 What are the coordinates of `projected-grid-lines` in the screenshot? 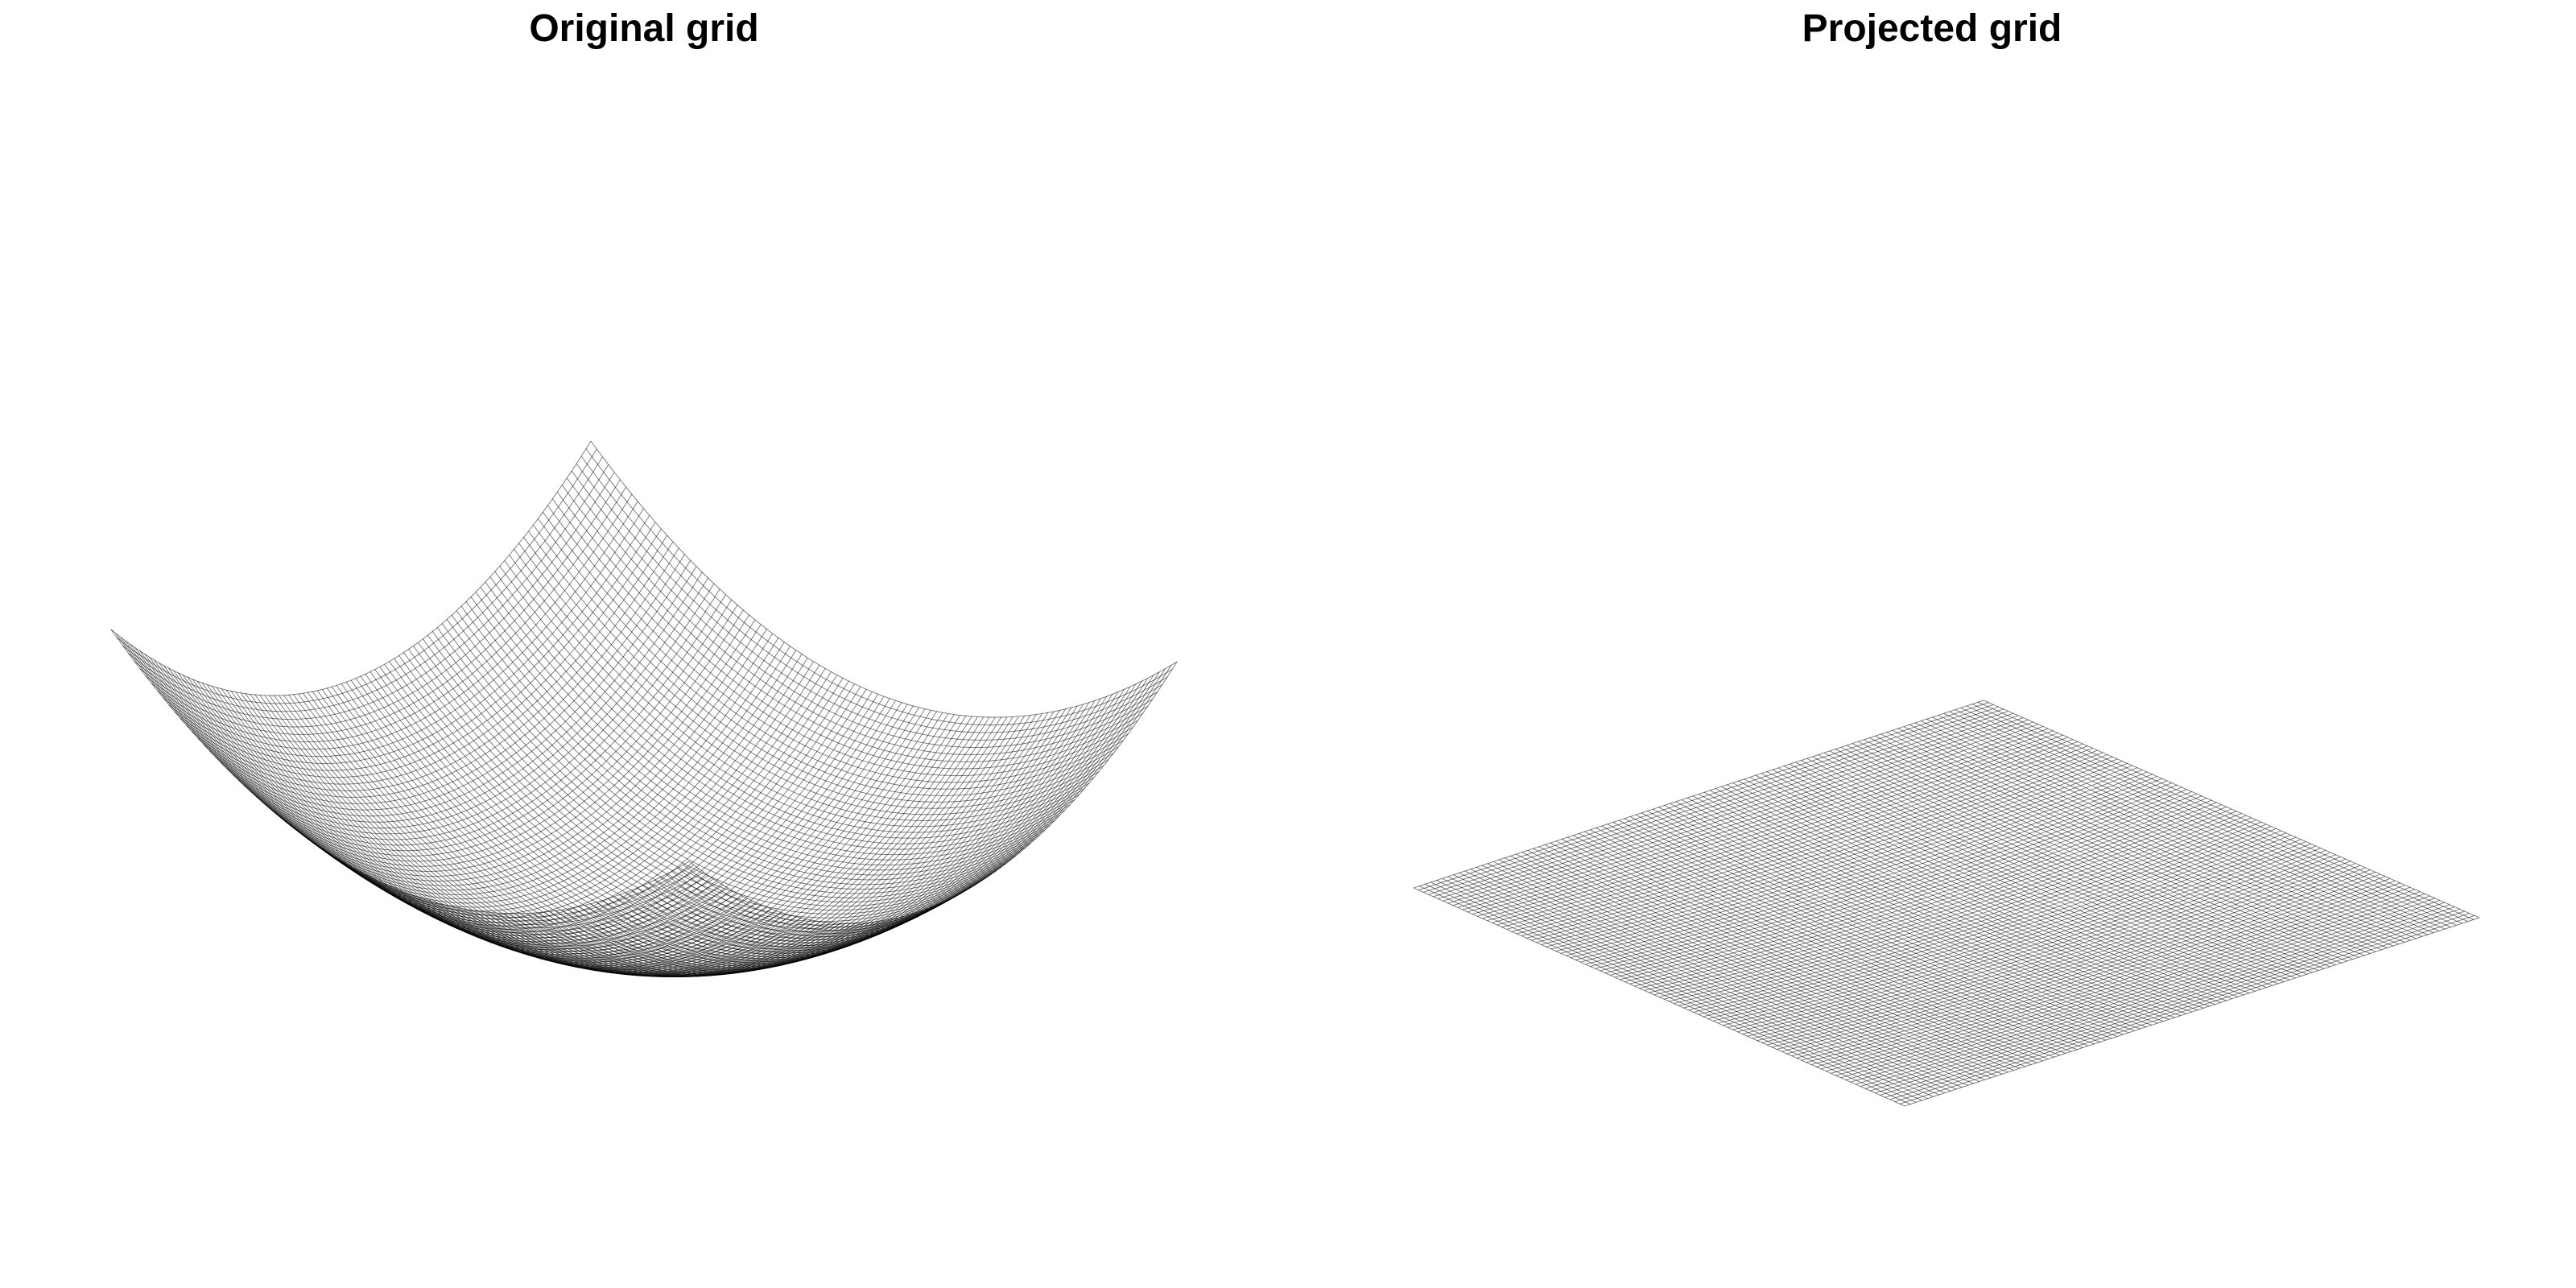 It's located at (1946, 903).